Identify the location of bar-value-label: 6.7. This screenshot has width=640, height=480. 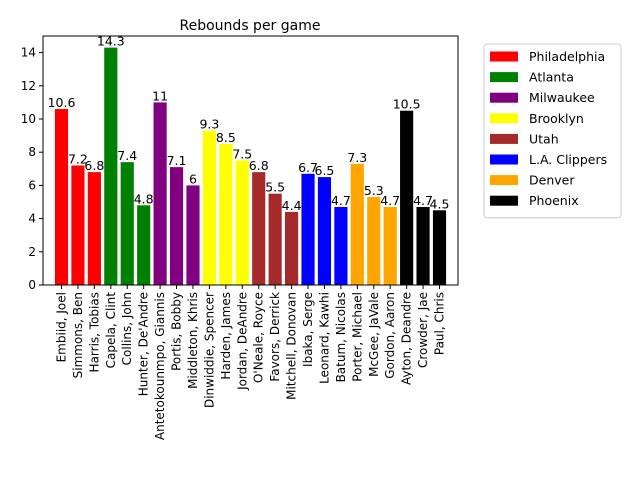
(308, 167).